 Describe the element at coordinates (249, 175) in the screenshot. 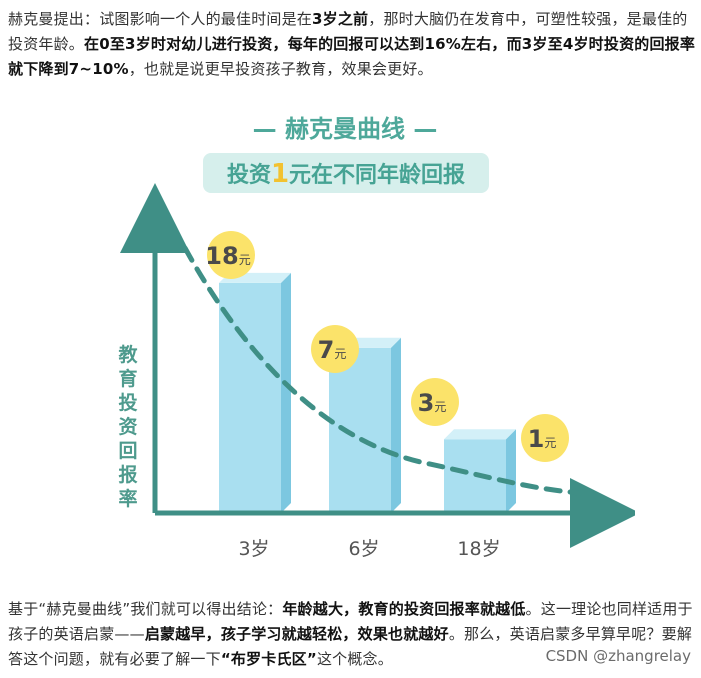

I see `subtitle-pre: 投资` at that location.